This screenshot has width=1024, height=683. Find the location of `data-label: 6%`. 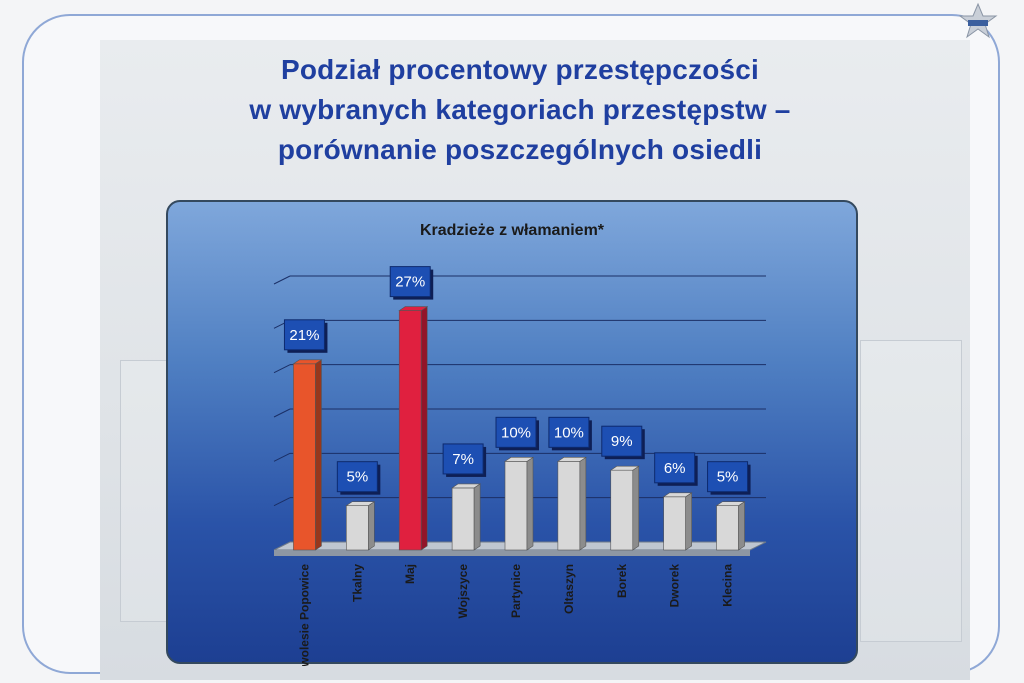

data-label: 6% is located at coordinates (675, 468).